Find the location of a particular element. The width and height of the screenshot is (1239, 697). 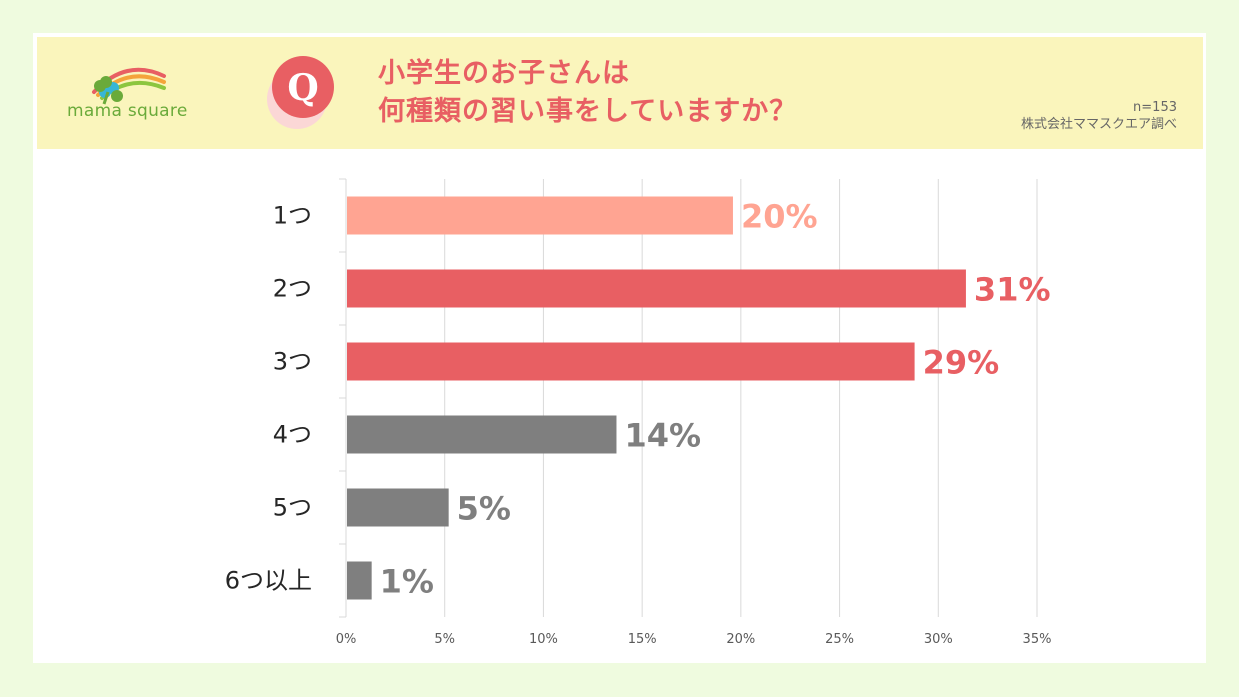

sample-size: n=153 is located at coordinates (1155, 107).